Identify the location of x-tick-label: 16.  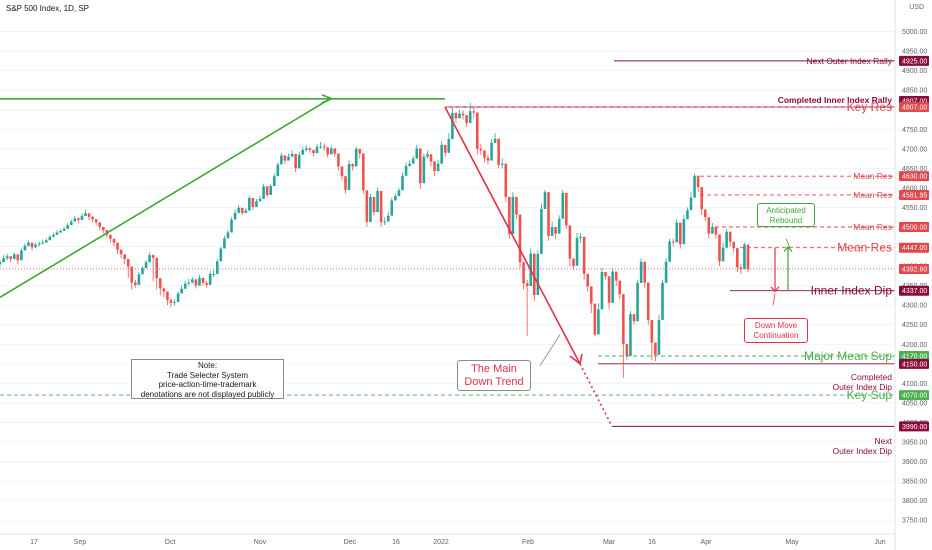
(652, 542).